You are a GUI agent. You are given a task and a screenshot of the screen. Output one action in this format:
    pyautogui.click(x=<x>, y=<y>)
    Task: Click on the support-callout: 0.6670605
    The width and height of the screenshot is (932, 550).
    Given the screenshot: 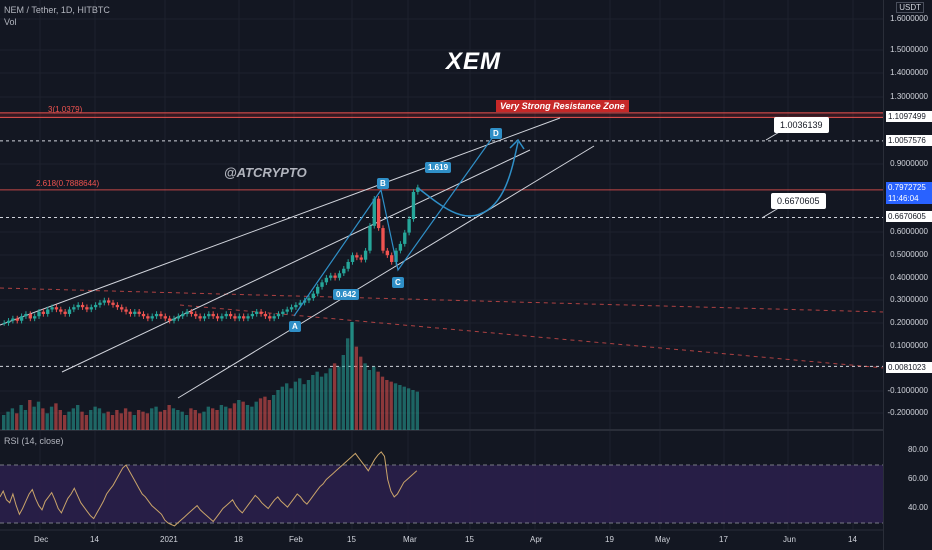 What is the action you would take?
    pyautogui.click(x=798, y=201)
    